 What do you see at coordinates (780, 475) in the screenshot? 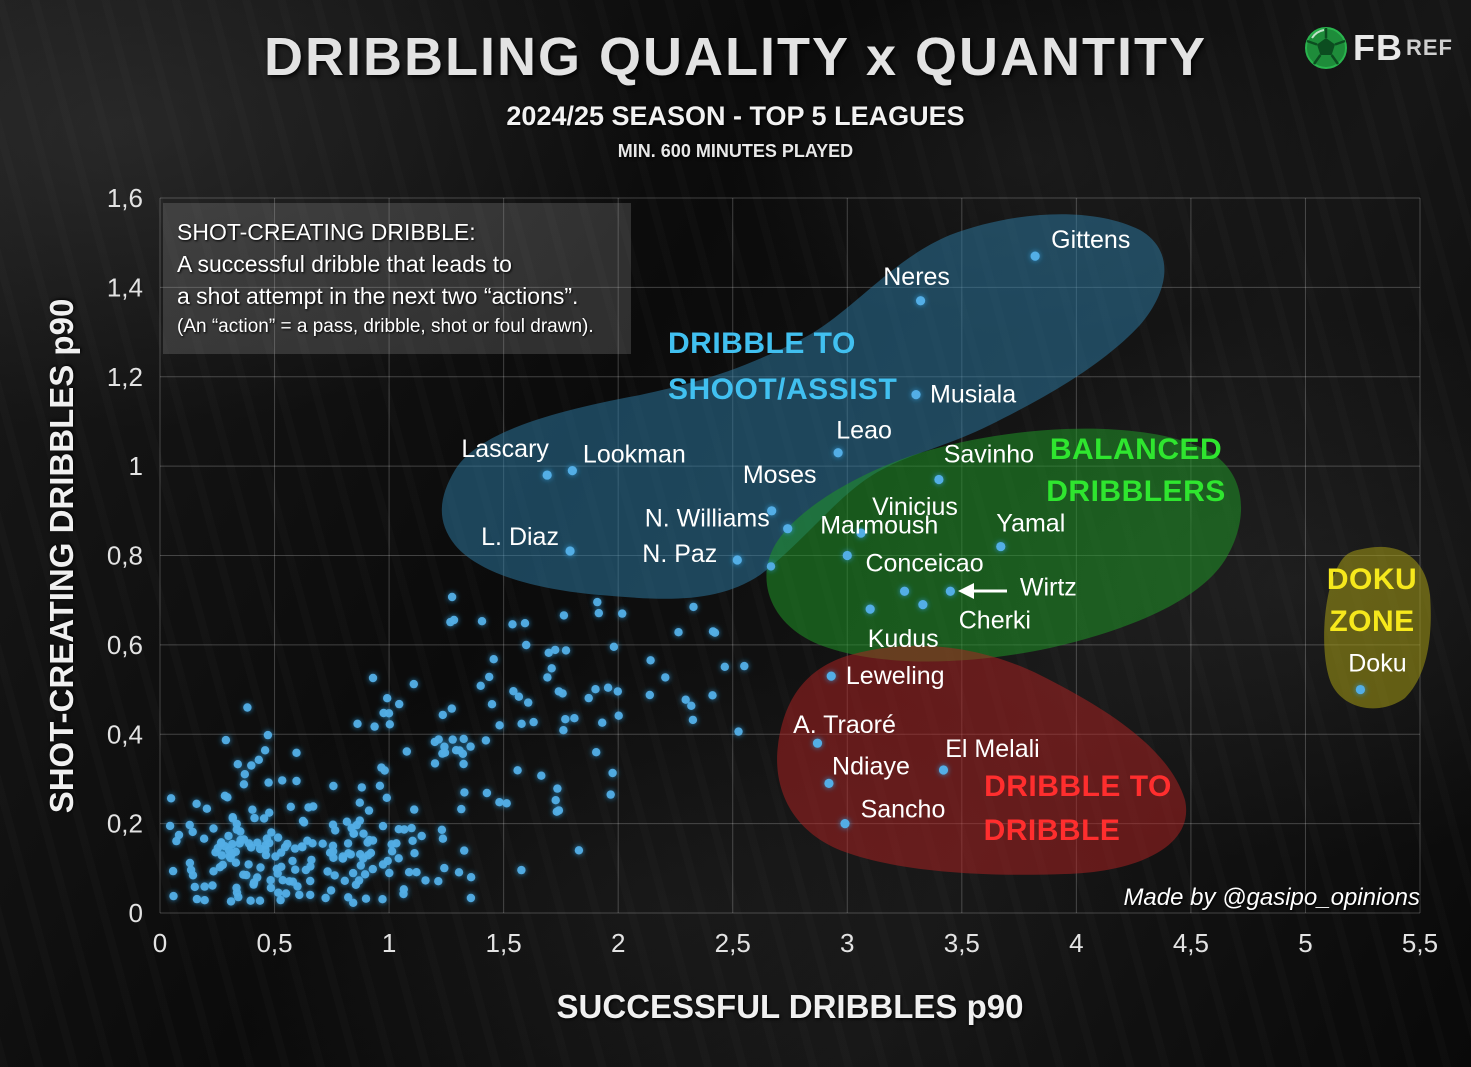
I see `player-label: Moses` at bounding box center [780, 475].